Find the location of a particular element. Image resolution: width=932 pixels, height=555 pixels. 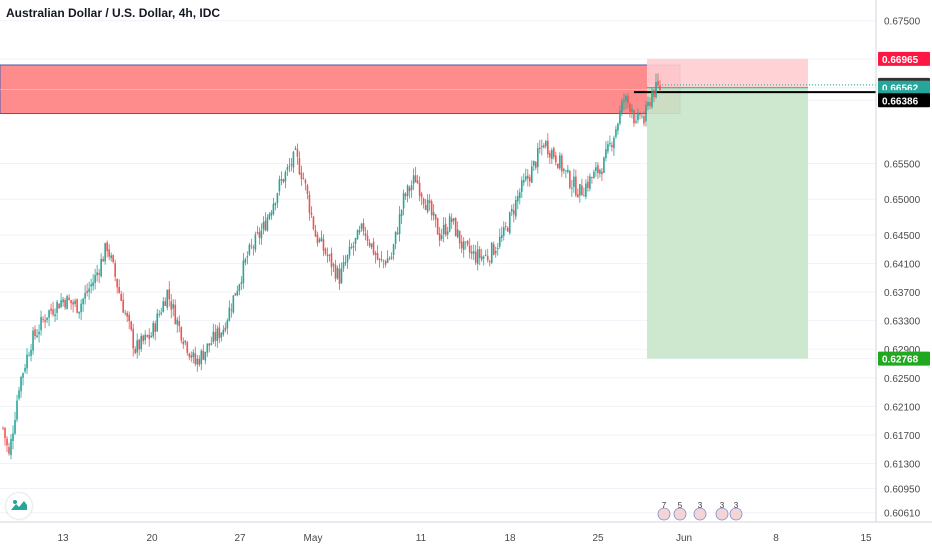

price-tick-label: 0.63300 is located at coordinates (902, 322).